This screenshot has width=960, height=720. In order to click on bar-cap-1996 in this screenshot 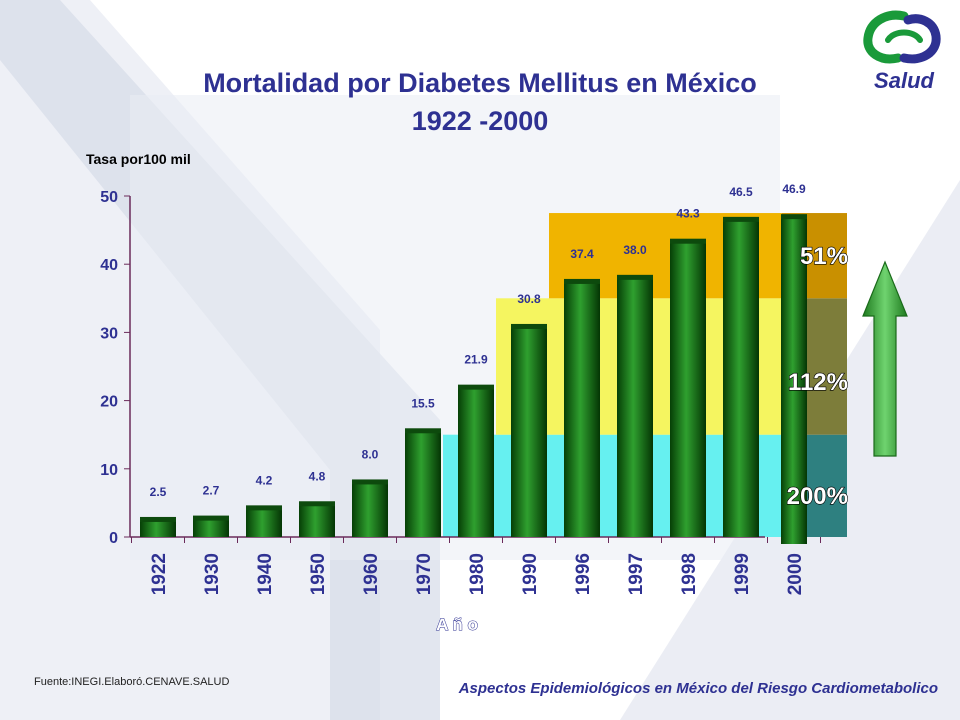, I will do `click(582, 281)`.